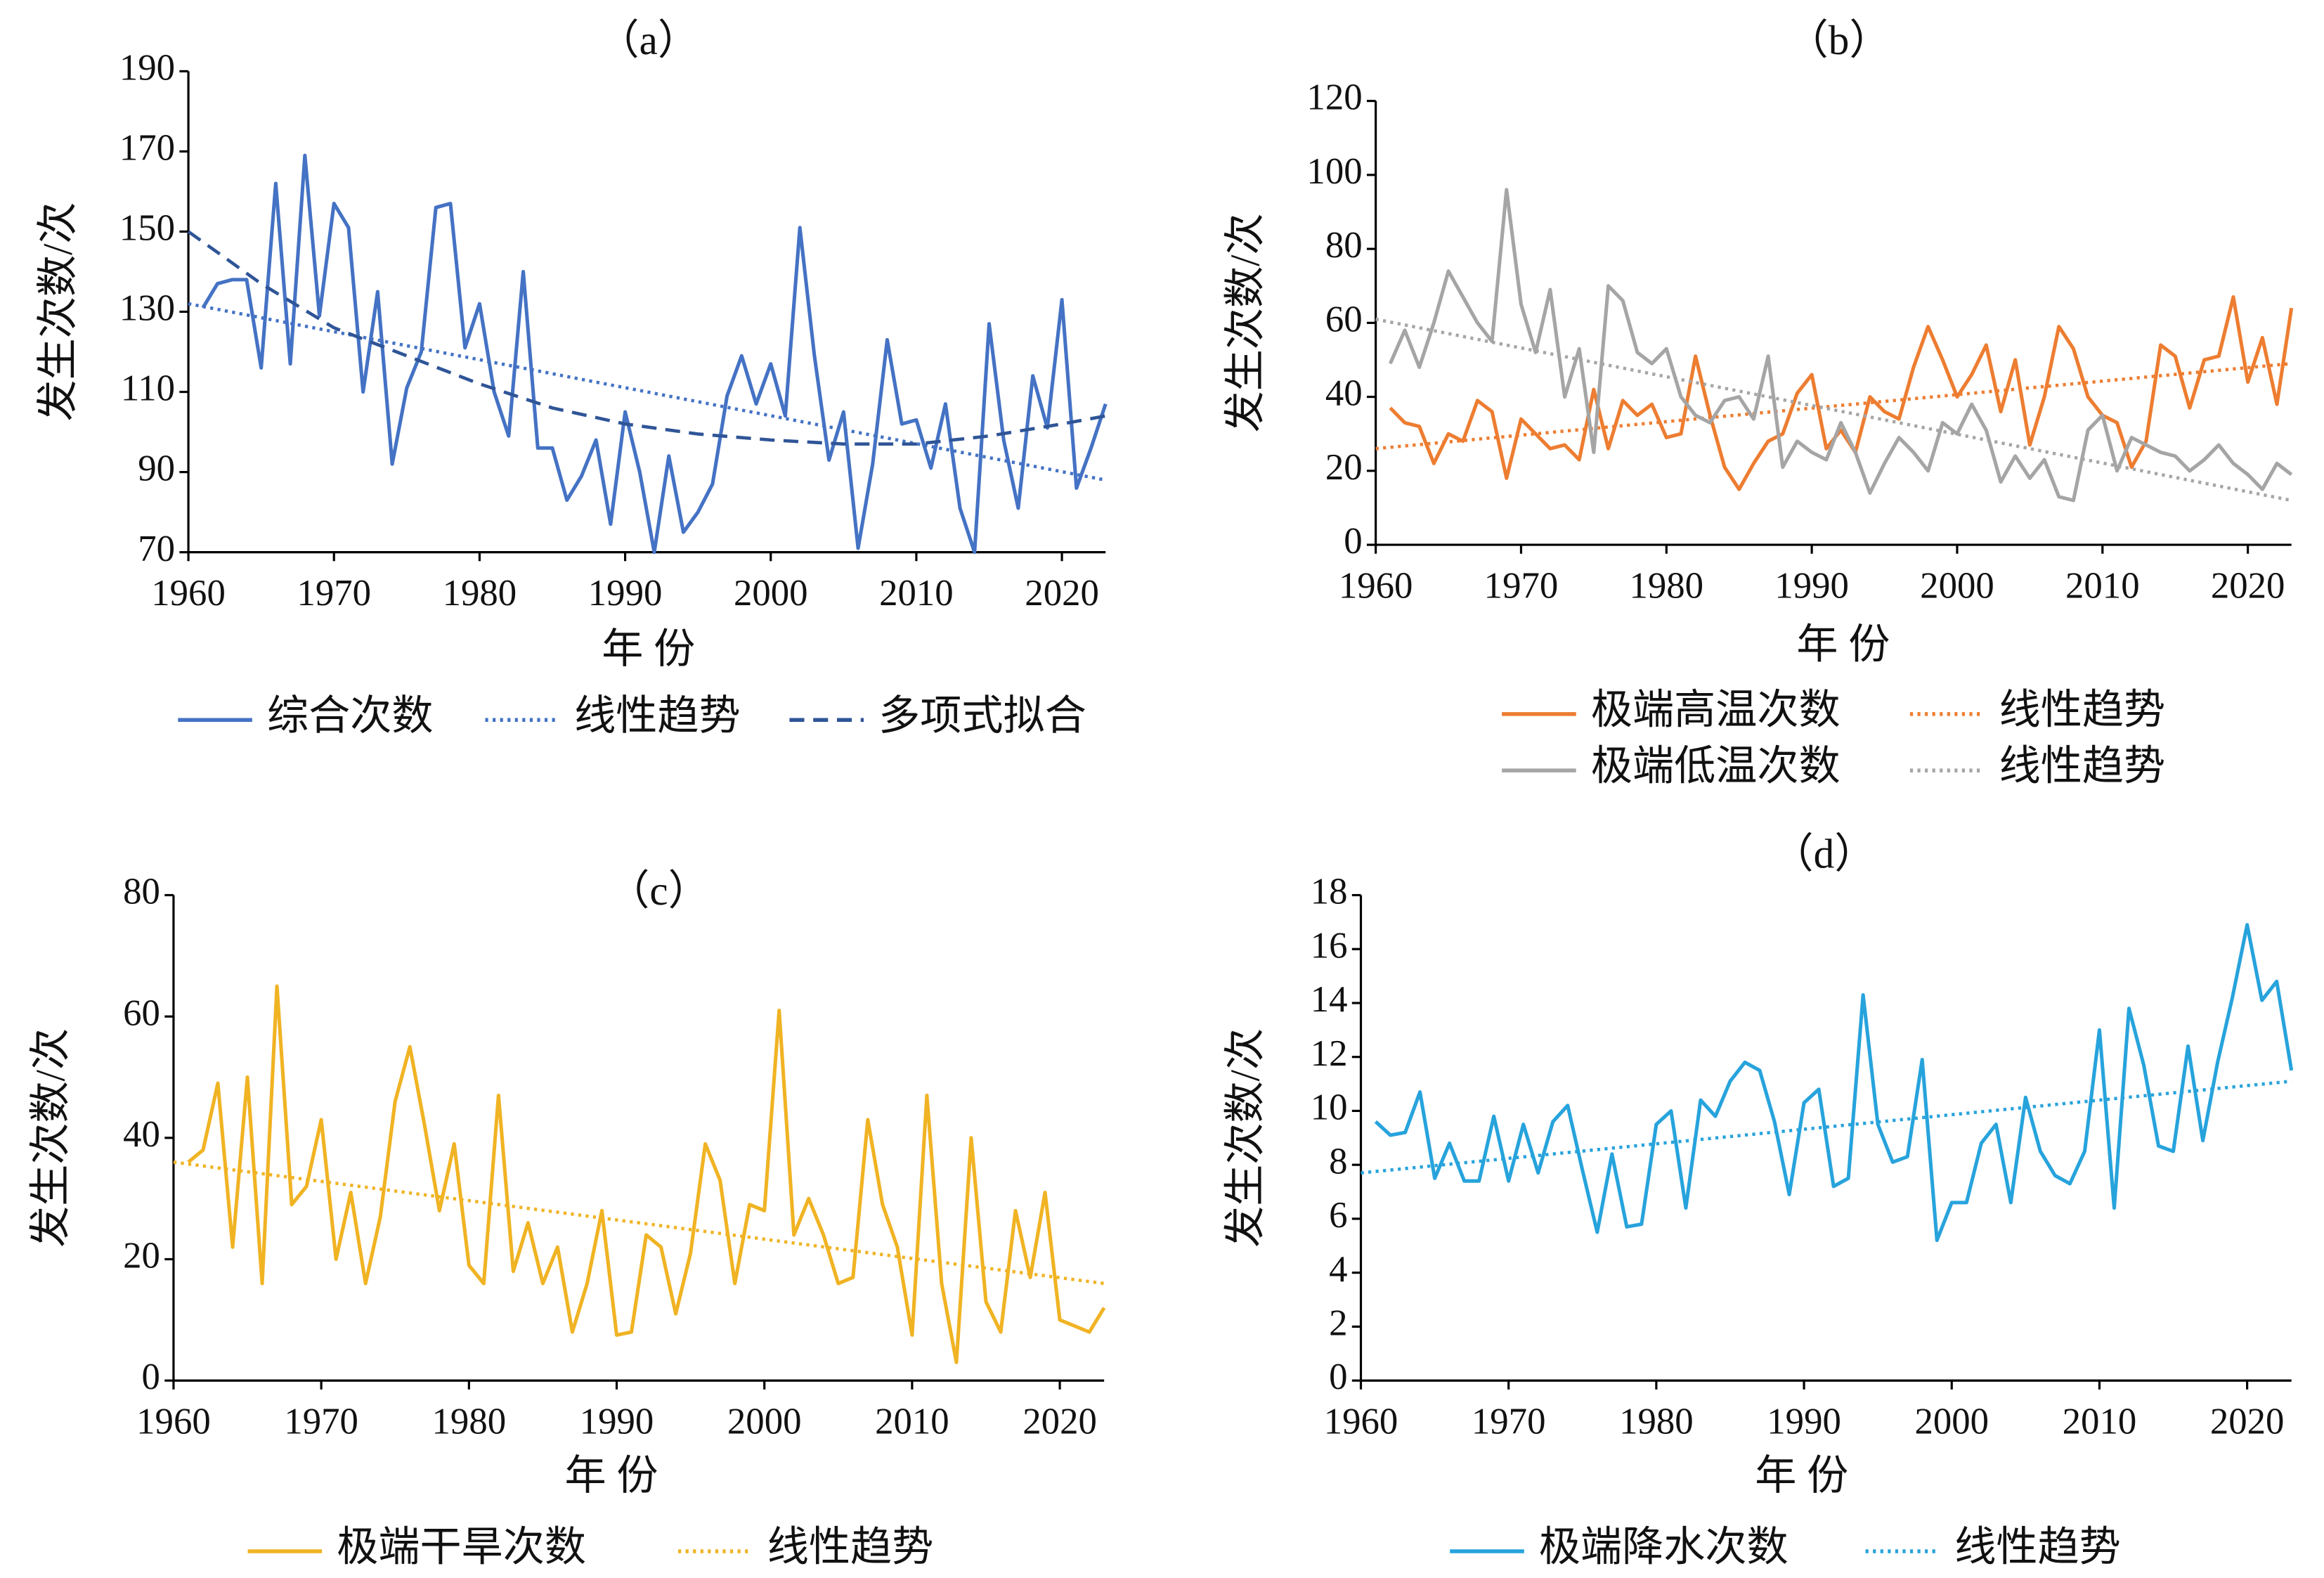 The width and height of the screenshot is (2324, 1578). I want to click on y-tick-label: 190, so click(147, 67).